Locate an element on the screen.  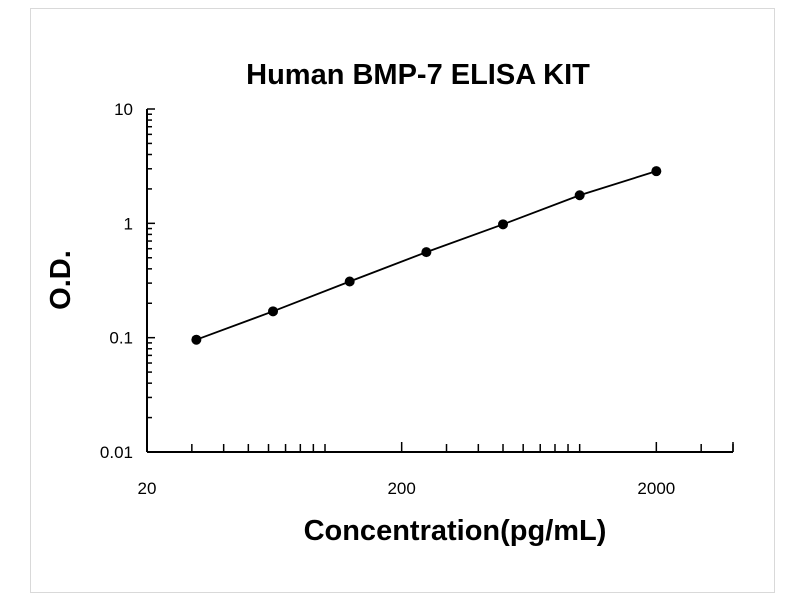
x-tick-label: 200 is located at coordinates (401, 488).